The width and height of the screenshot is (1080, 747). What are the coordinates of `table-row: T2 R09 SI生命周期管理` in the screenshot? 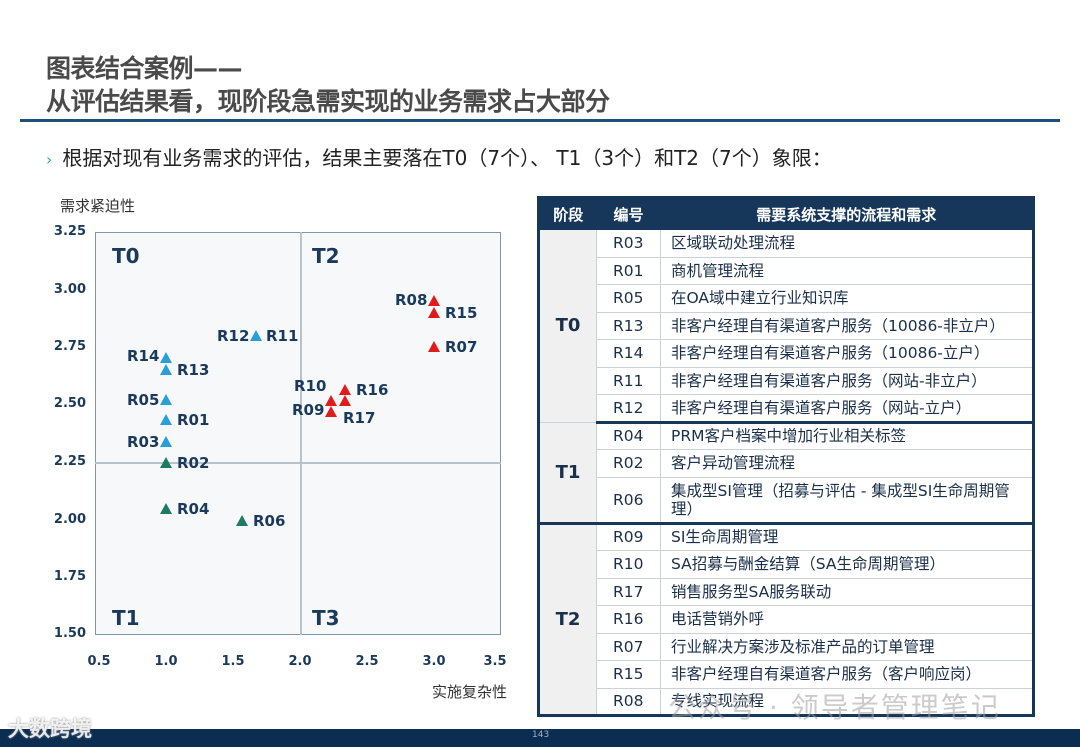 It's located at (786, 619).